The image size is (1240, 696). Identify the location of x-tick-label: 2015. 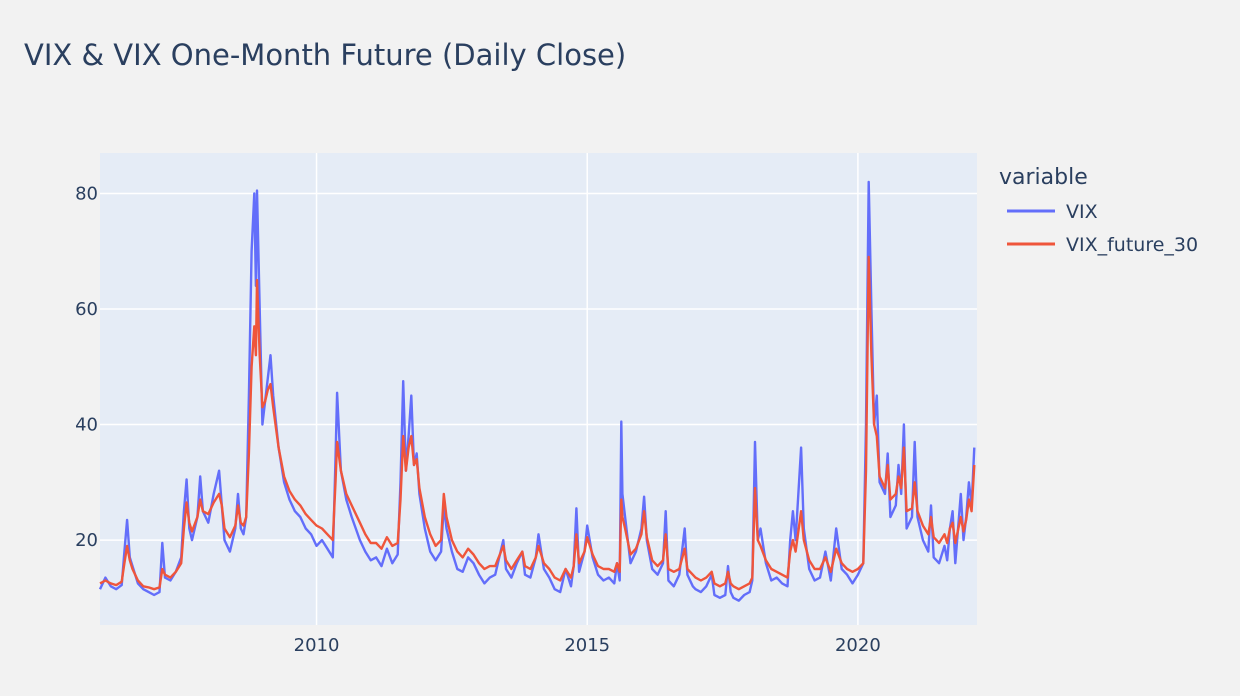
(587, 645).